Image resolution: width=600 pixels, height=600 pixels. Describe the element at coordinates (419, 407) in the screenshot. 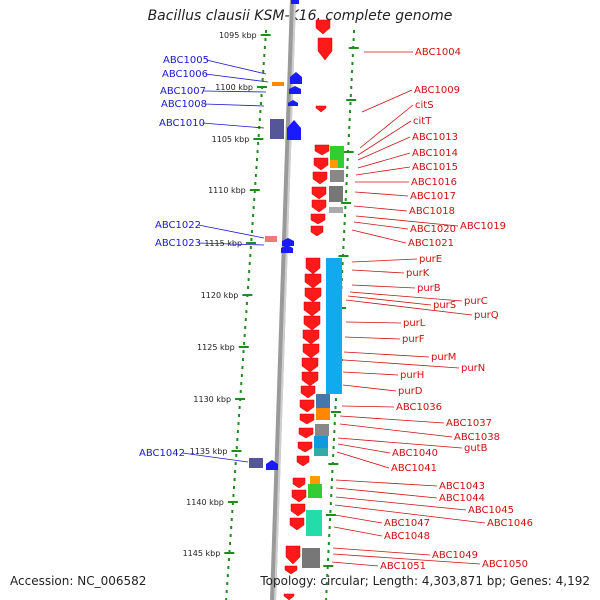

I see `gene-label-right: ABC1036` at that location.